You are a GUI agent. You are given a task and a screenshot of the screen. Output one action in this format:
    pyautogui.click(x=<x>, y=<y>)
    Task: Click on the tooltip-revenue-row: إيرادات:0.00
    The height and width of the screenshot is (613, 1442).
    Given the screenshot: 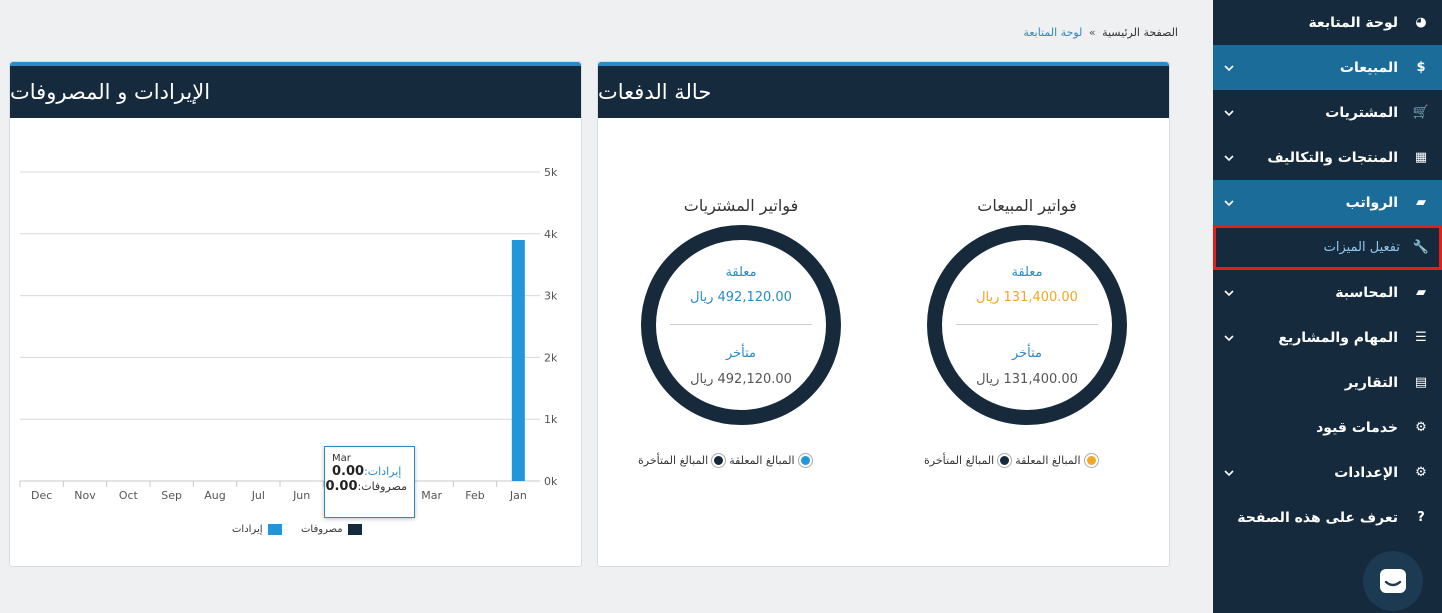 What is the action you would take?
    pyautogui.click(x=369, y=471)
    